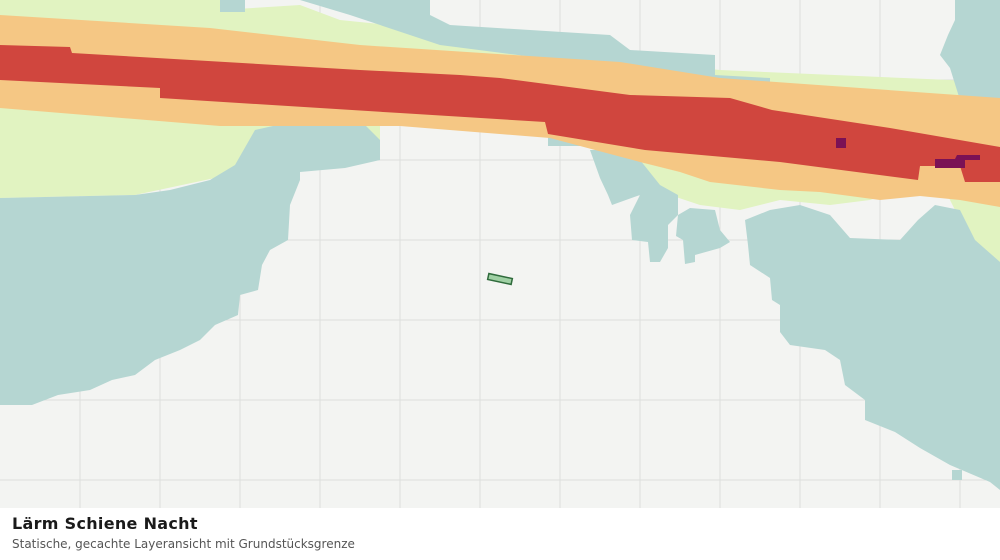  What do you see at coordinates (500, 279) in the screenshot?
I see `parcel-boundary` at bounding box center [500, 279].